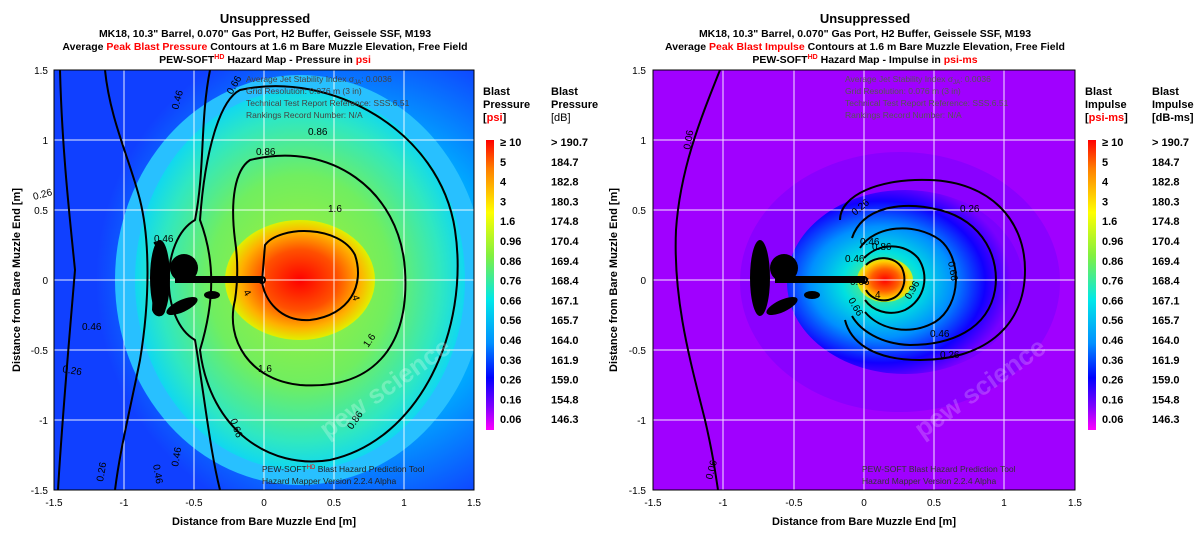  What do you see at coordinates (1098, 92) in the screenshot?
I see `legend-header-left: Blast` at bounding box center [1098, 92].